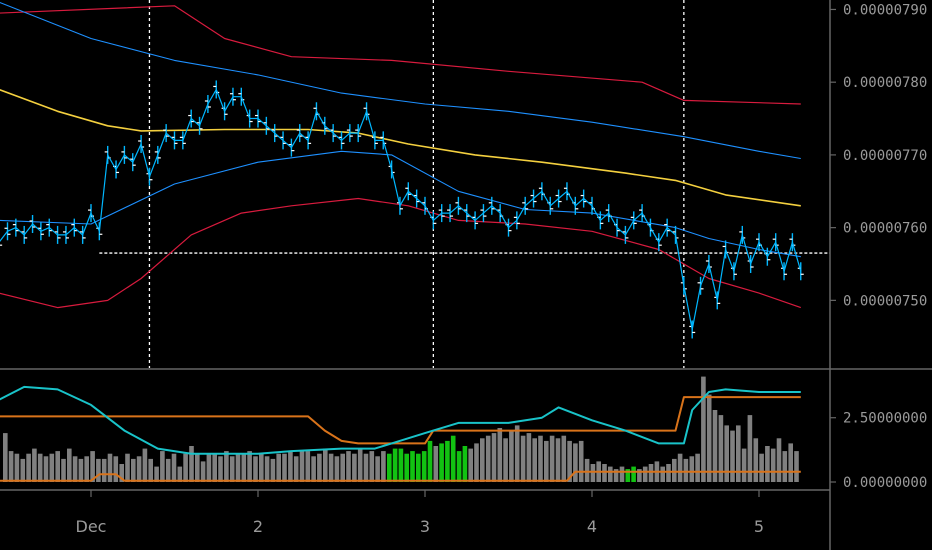 The height and width of the screenshot is (550, 932). Describe the element at coordinates (400, 476) in the screenshot. I see `volume-orange-low-line` at that location.